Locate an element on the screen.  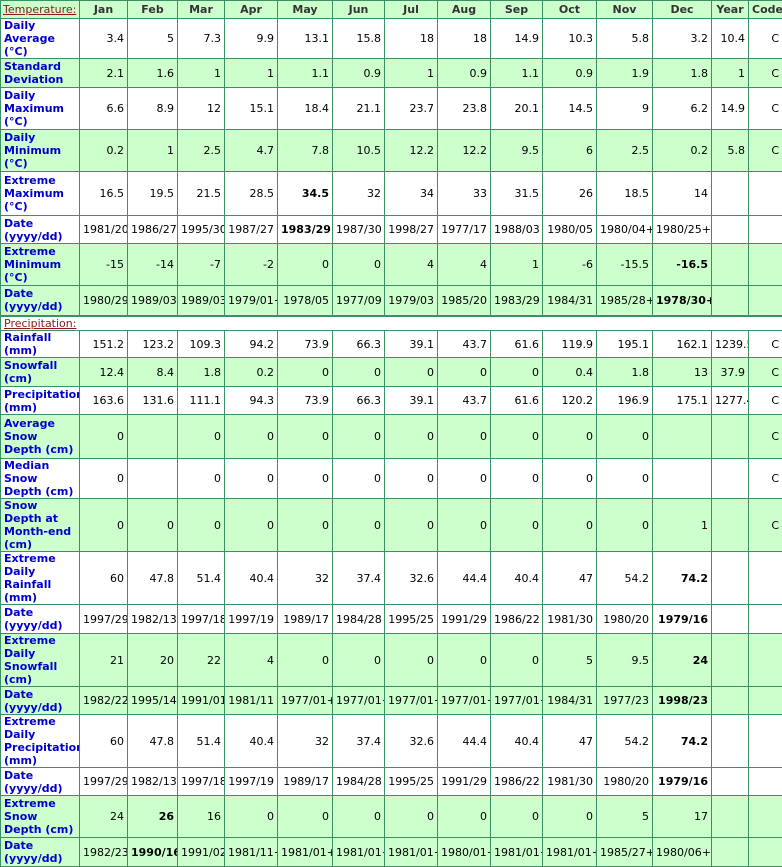
column-header: Nov is located at coordinates (625, 10).